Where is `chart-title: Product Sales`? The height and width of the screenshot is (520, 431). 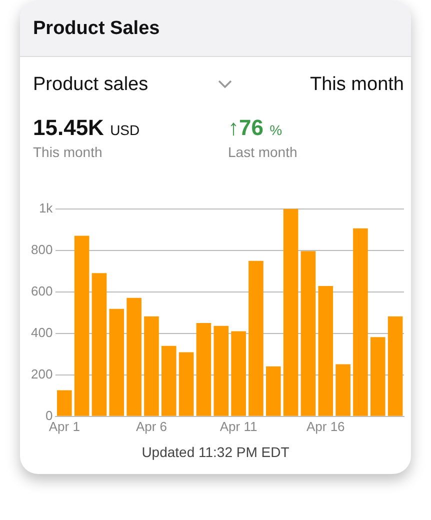 chart-title: Product Sales is located at coordinates (215, 28).